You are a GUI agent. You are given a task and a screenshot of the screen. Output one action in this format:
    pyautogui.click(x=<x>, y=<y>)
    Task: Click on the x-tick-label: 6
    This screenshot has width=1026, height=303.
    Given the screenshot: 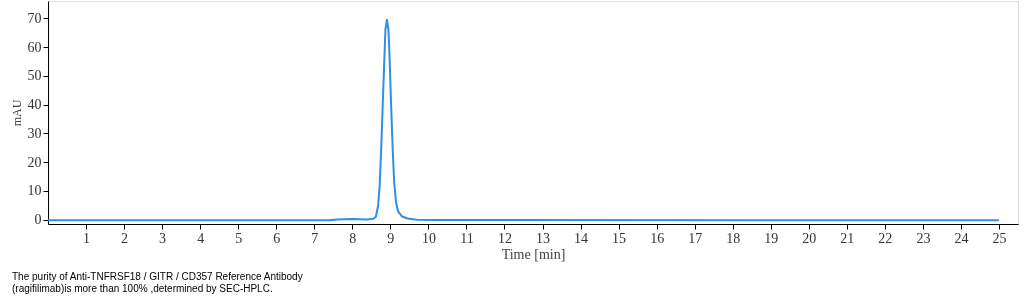 What is the action you would take?
    pyautogui.click(x=277, y=238)
    